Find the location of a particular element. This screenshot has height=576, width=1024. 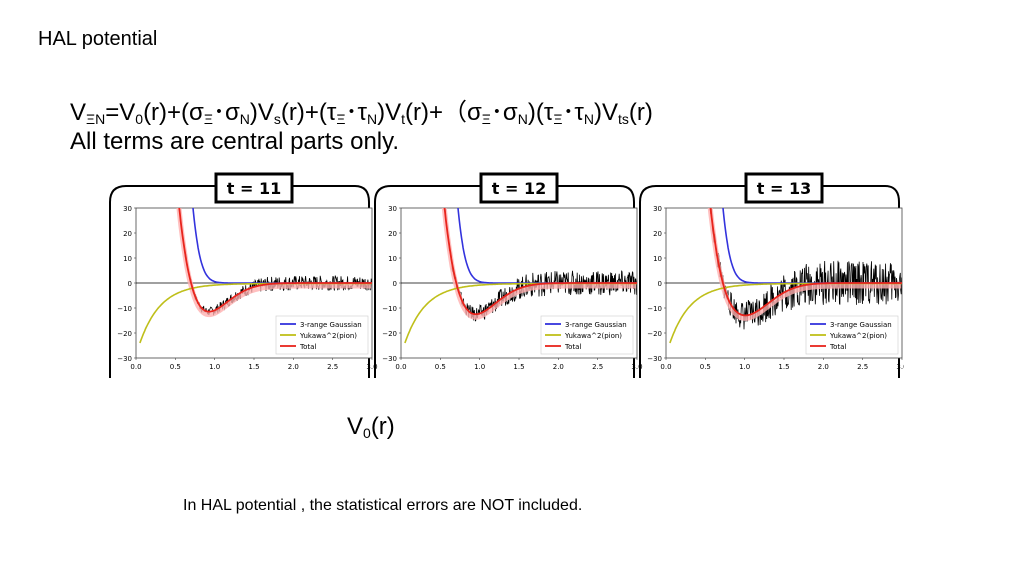

chart-title: t = 11 is located at coordinates (254, 188).